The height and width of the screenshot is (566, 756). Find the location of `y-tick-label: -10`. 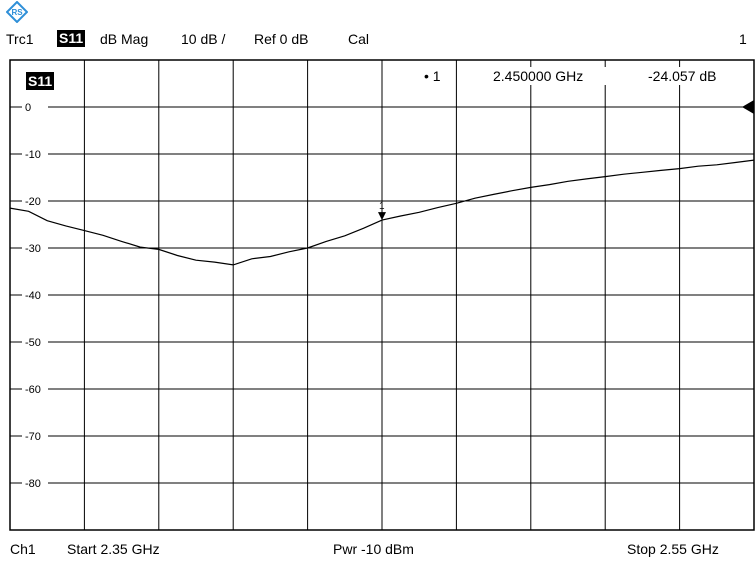

y-tick-label: -10 is located at coordinates (33, 155).